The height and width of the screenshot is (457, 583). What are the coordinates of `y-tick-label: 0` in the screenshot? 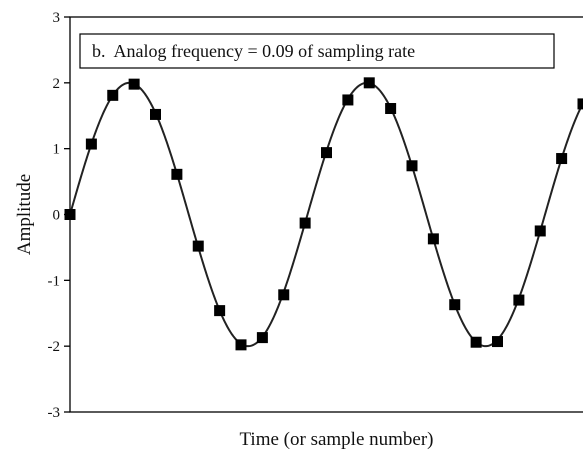 It's located at (57, 216).